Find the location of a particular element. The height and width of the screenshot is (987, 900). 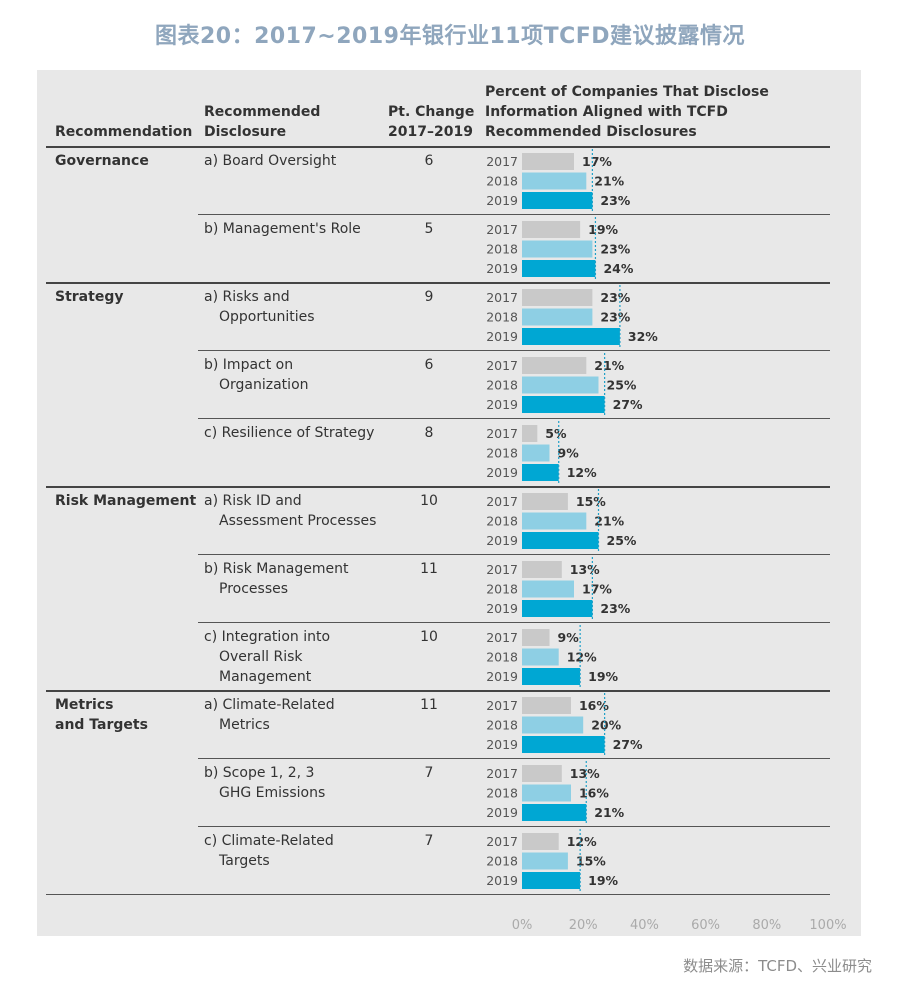

disclosure-label: a) Climate-Related is located at coordinates (269, 705).